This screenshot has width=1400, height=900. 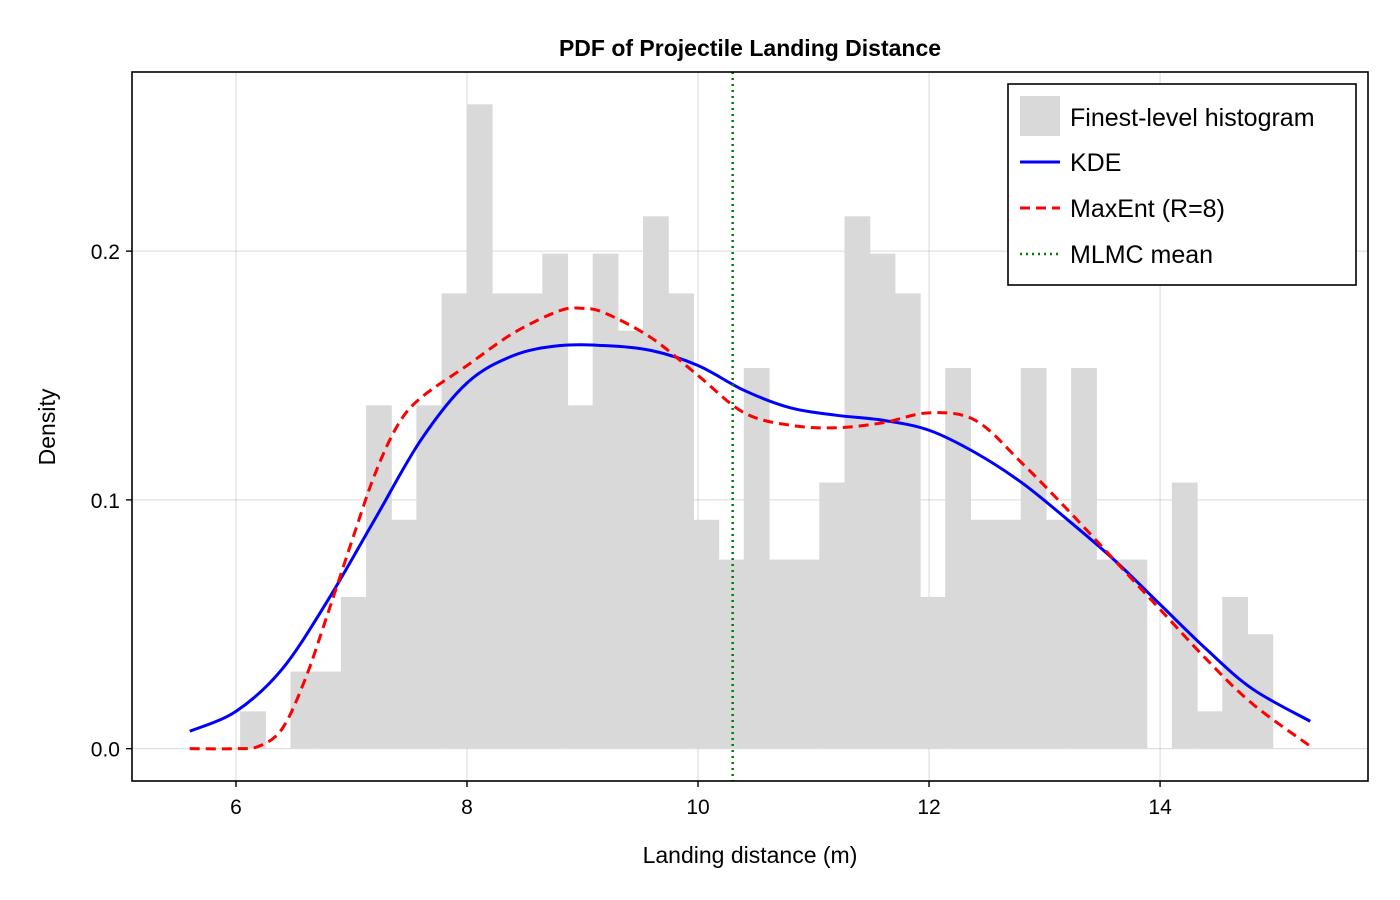 What do you see at coordinates (928, 807) in the screenshot?
I see `x-tick-label: 12` at bounding box center [928, 807].